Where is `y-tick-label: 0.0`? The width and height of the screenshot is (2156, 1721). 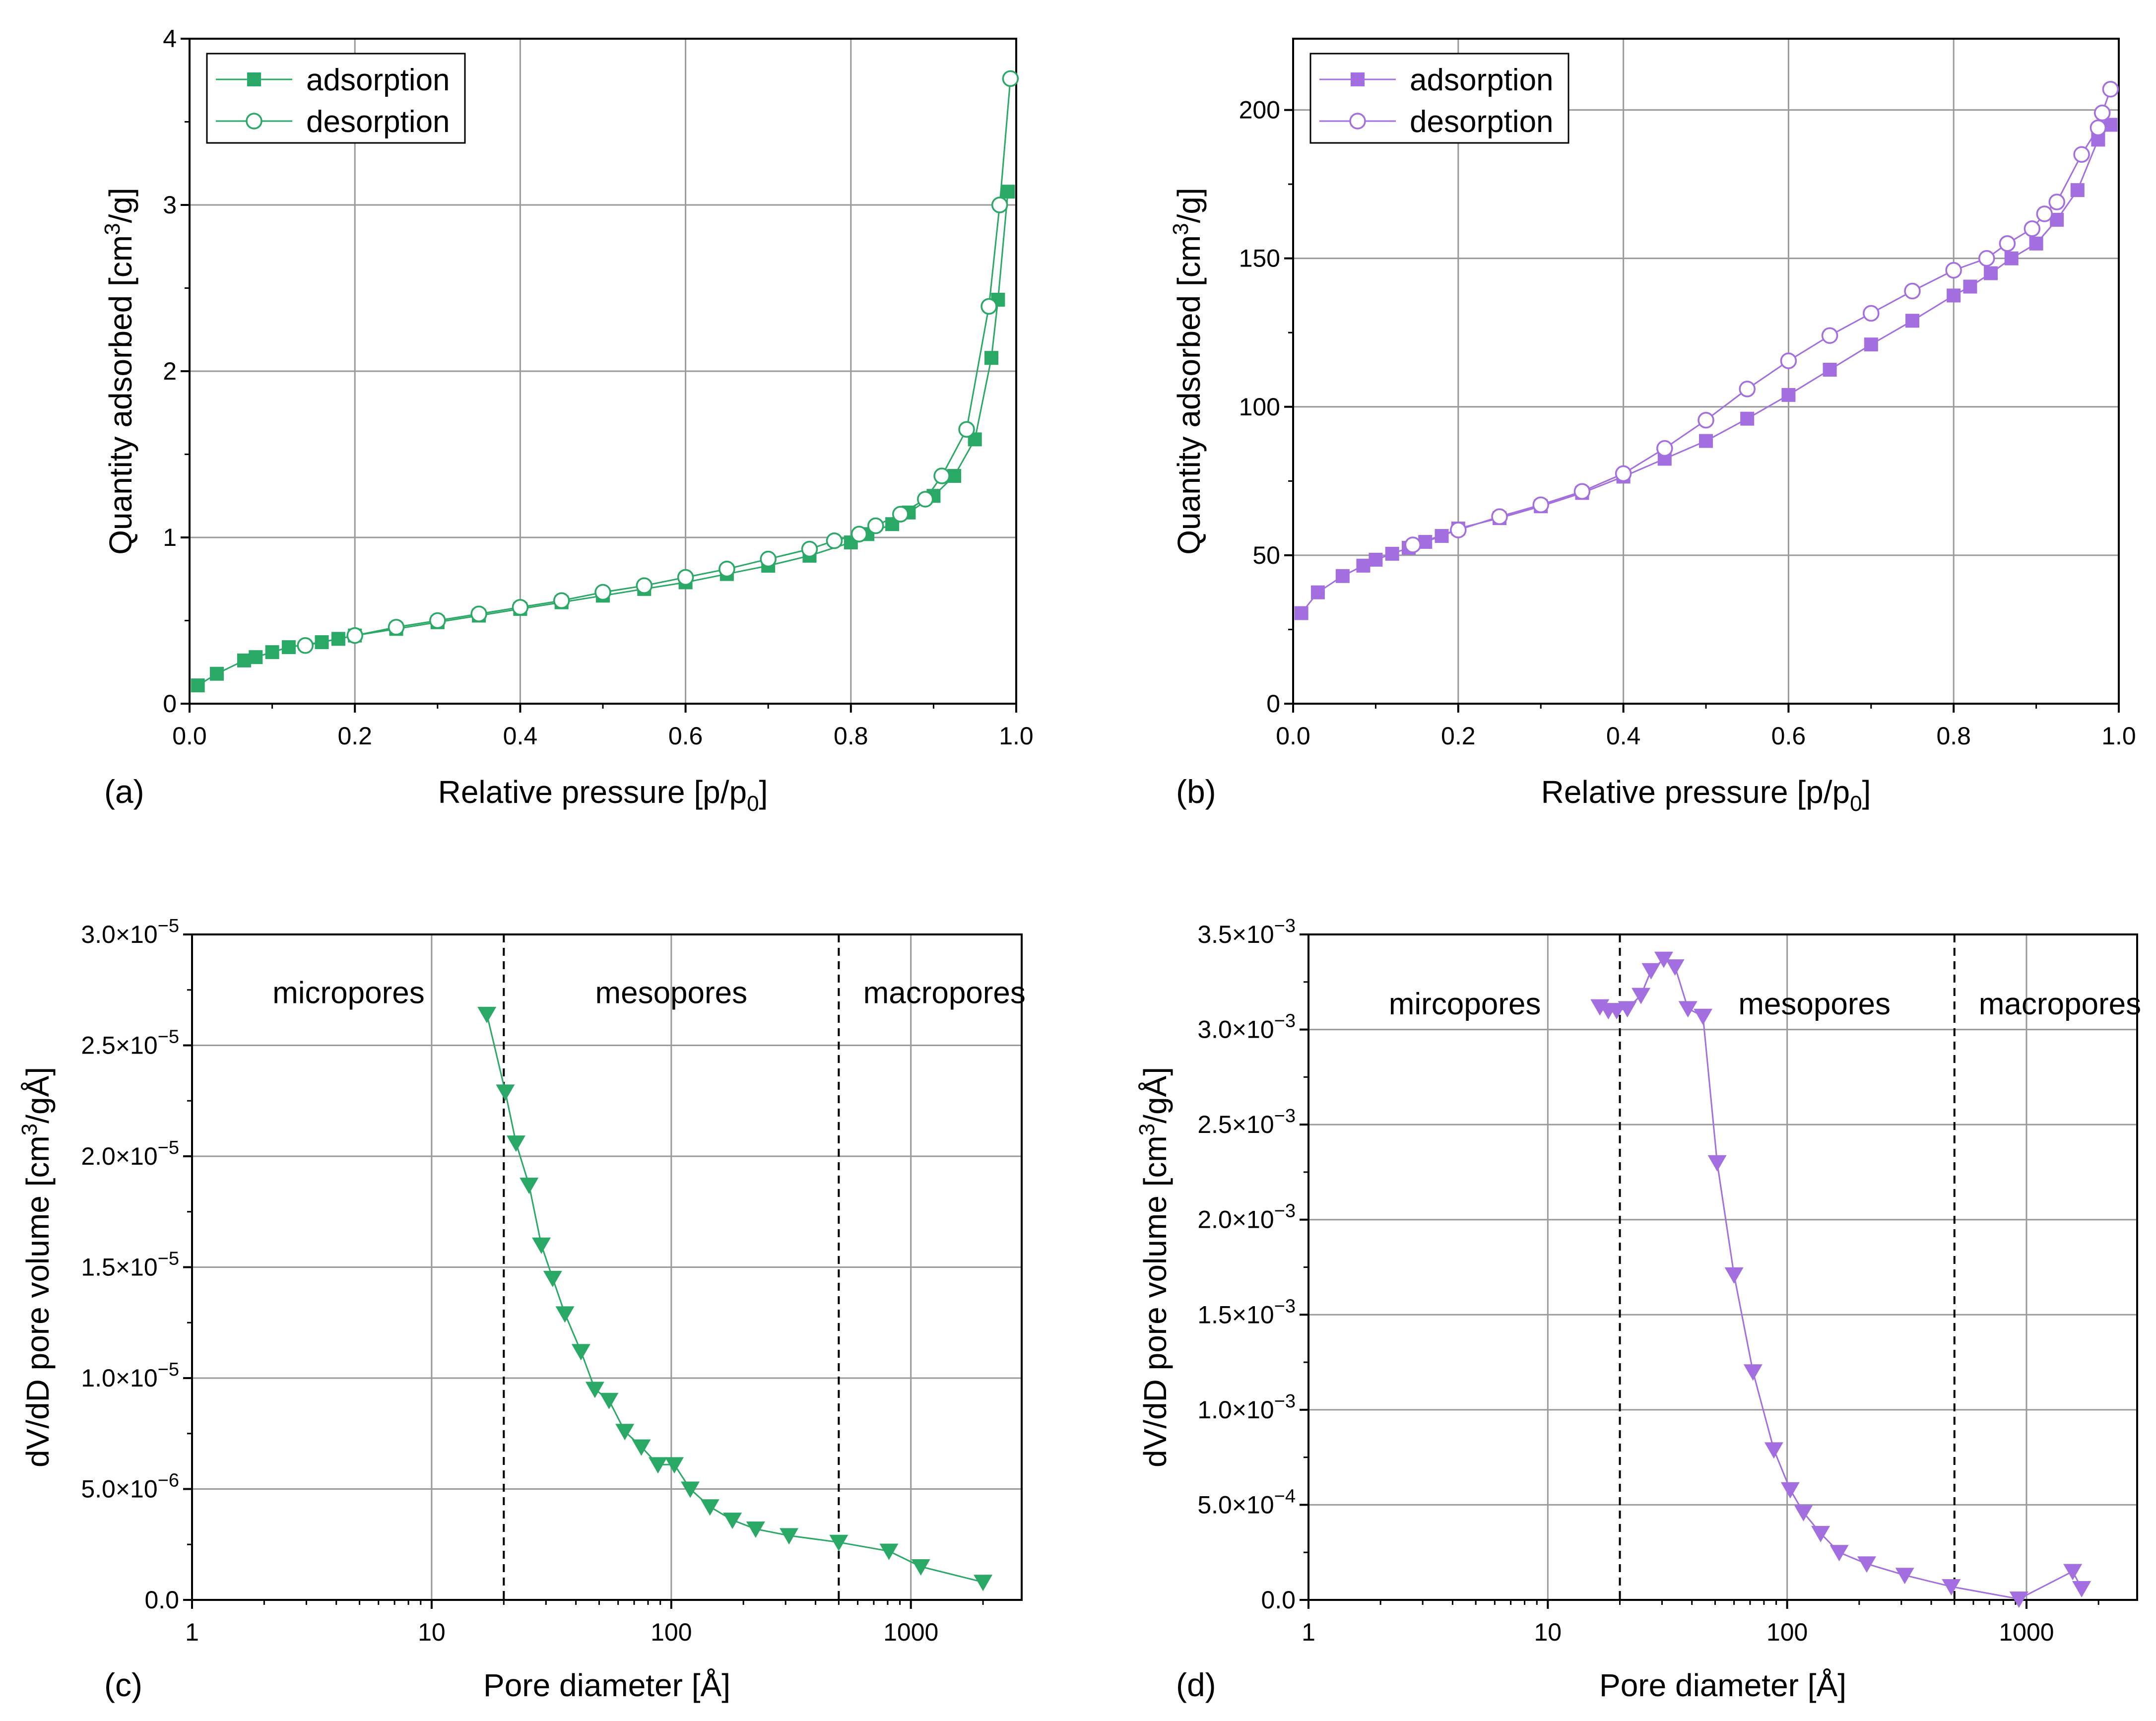 y-tick-label: 0.0 is located at coordinates (1278, 1600).